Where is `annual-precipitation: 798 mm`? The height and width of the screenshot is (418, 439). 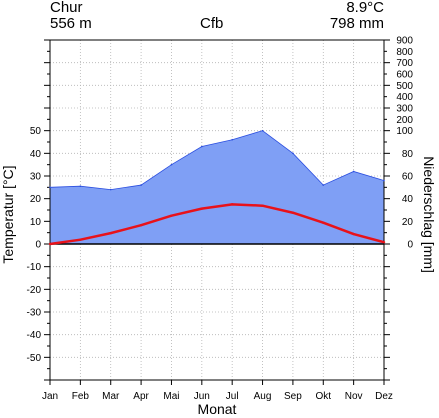
annual-precipitation: 798 mm is located at coordinates (356, 23).